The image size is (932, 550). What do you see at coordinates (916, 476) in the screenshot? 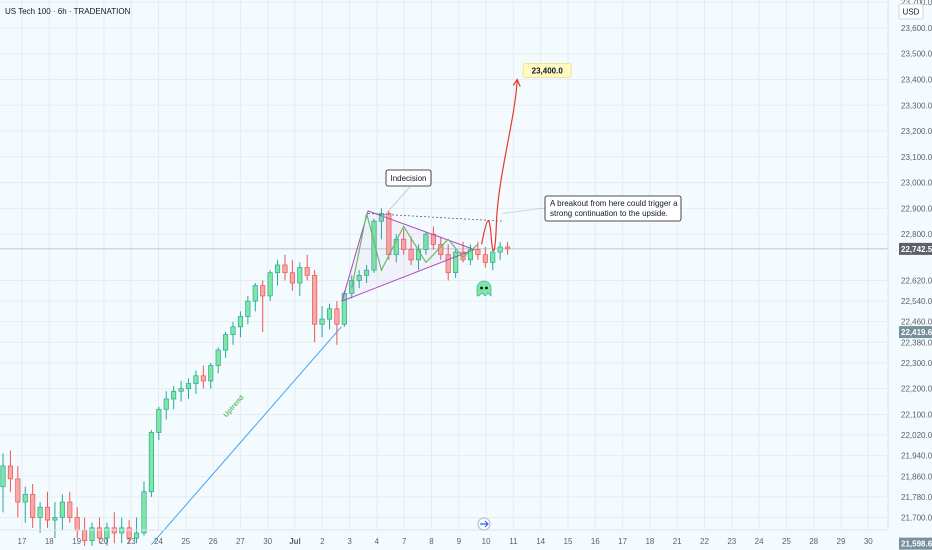
I see `price-tick-label: 21,860.0` at bounding box center [916, 476].